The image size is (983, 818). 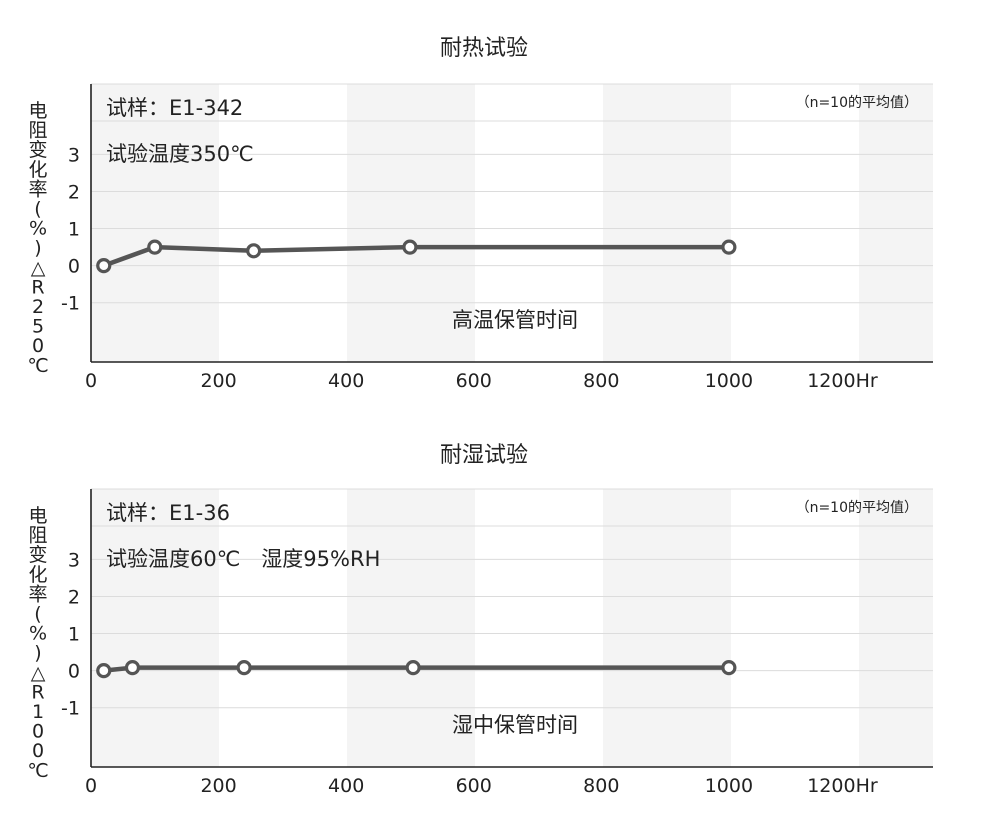 I want to click on y-axis-label-char: 5, so click(x=38, y=327).